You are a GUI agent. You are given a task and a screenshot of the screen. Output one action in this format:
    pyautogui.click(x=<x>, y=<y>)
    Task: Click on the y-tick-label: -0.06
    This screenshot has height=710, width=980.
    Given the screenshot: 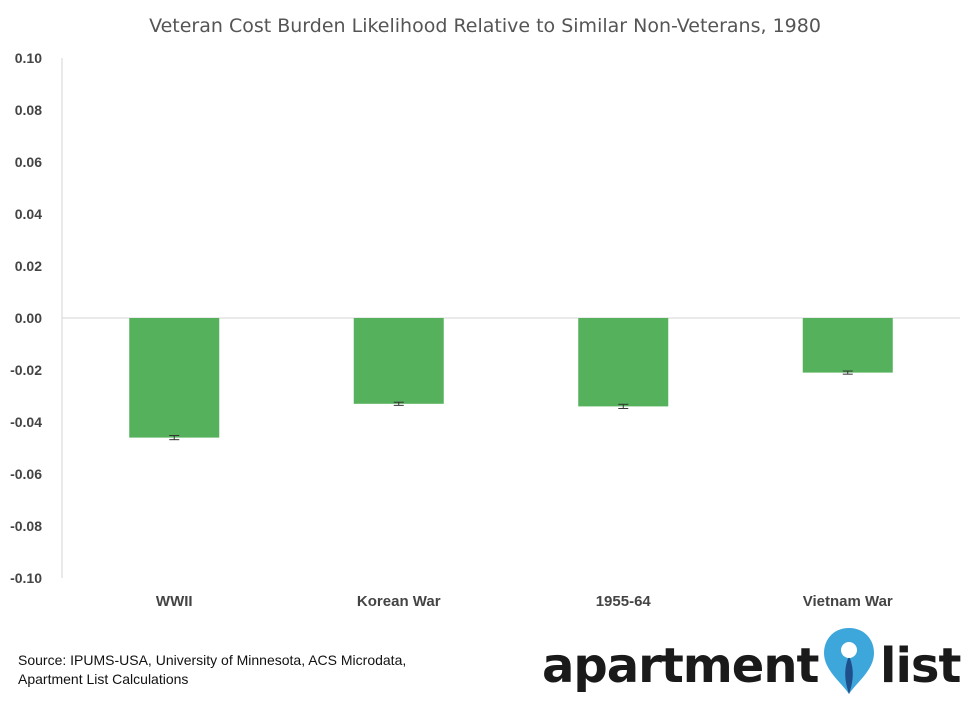 What is the action you would take?
    pyautogui.click(x=26, y=474)
    